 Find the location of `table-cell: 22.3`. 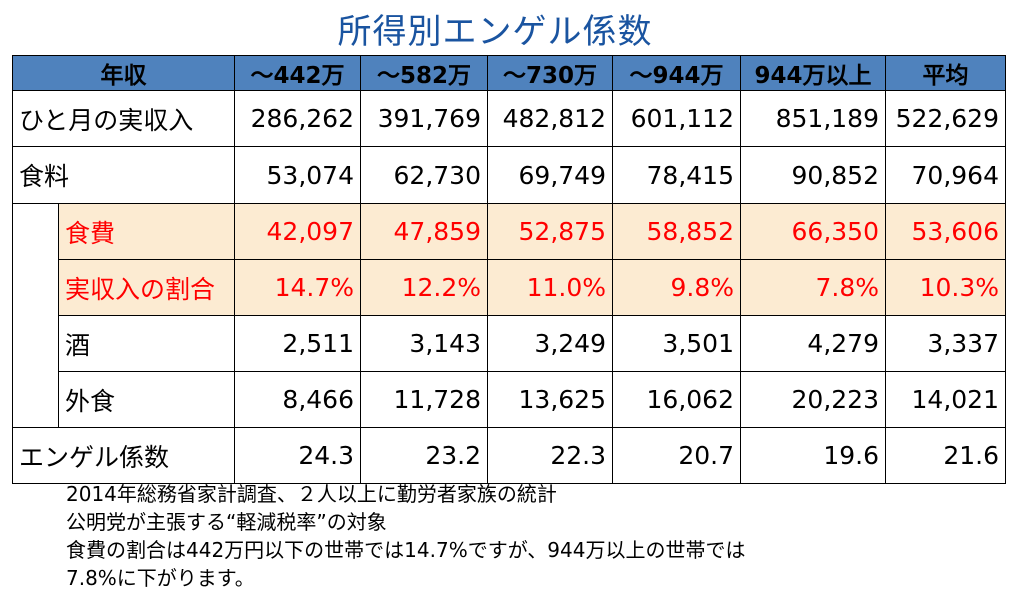

table-cell: 22.3 is located at coordinates (550, 455).